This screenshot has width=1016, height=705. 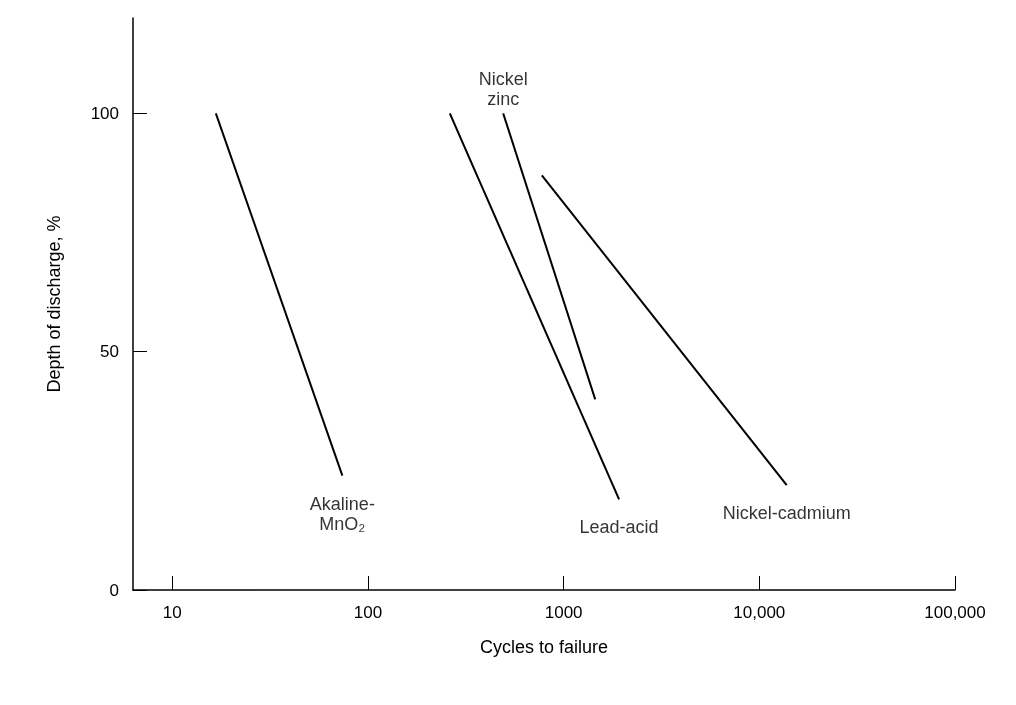 I want to click on y-axis-title: Depth of discharge, %, so click(x=54, y=304).